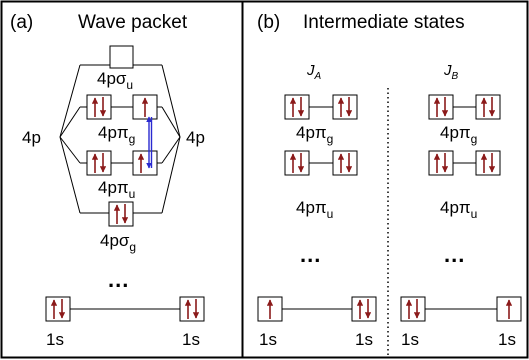 This screenshot has width=529, height=360. I want to click on ja-pi-u-label: 4pπu, so click(314, 209).